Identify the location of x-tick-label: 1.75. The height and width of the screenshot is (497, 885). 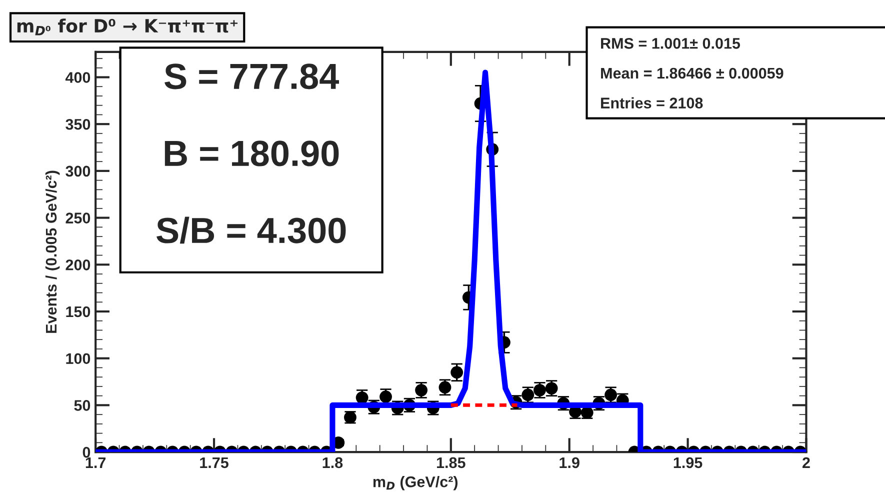
(214, 462).